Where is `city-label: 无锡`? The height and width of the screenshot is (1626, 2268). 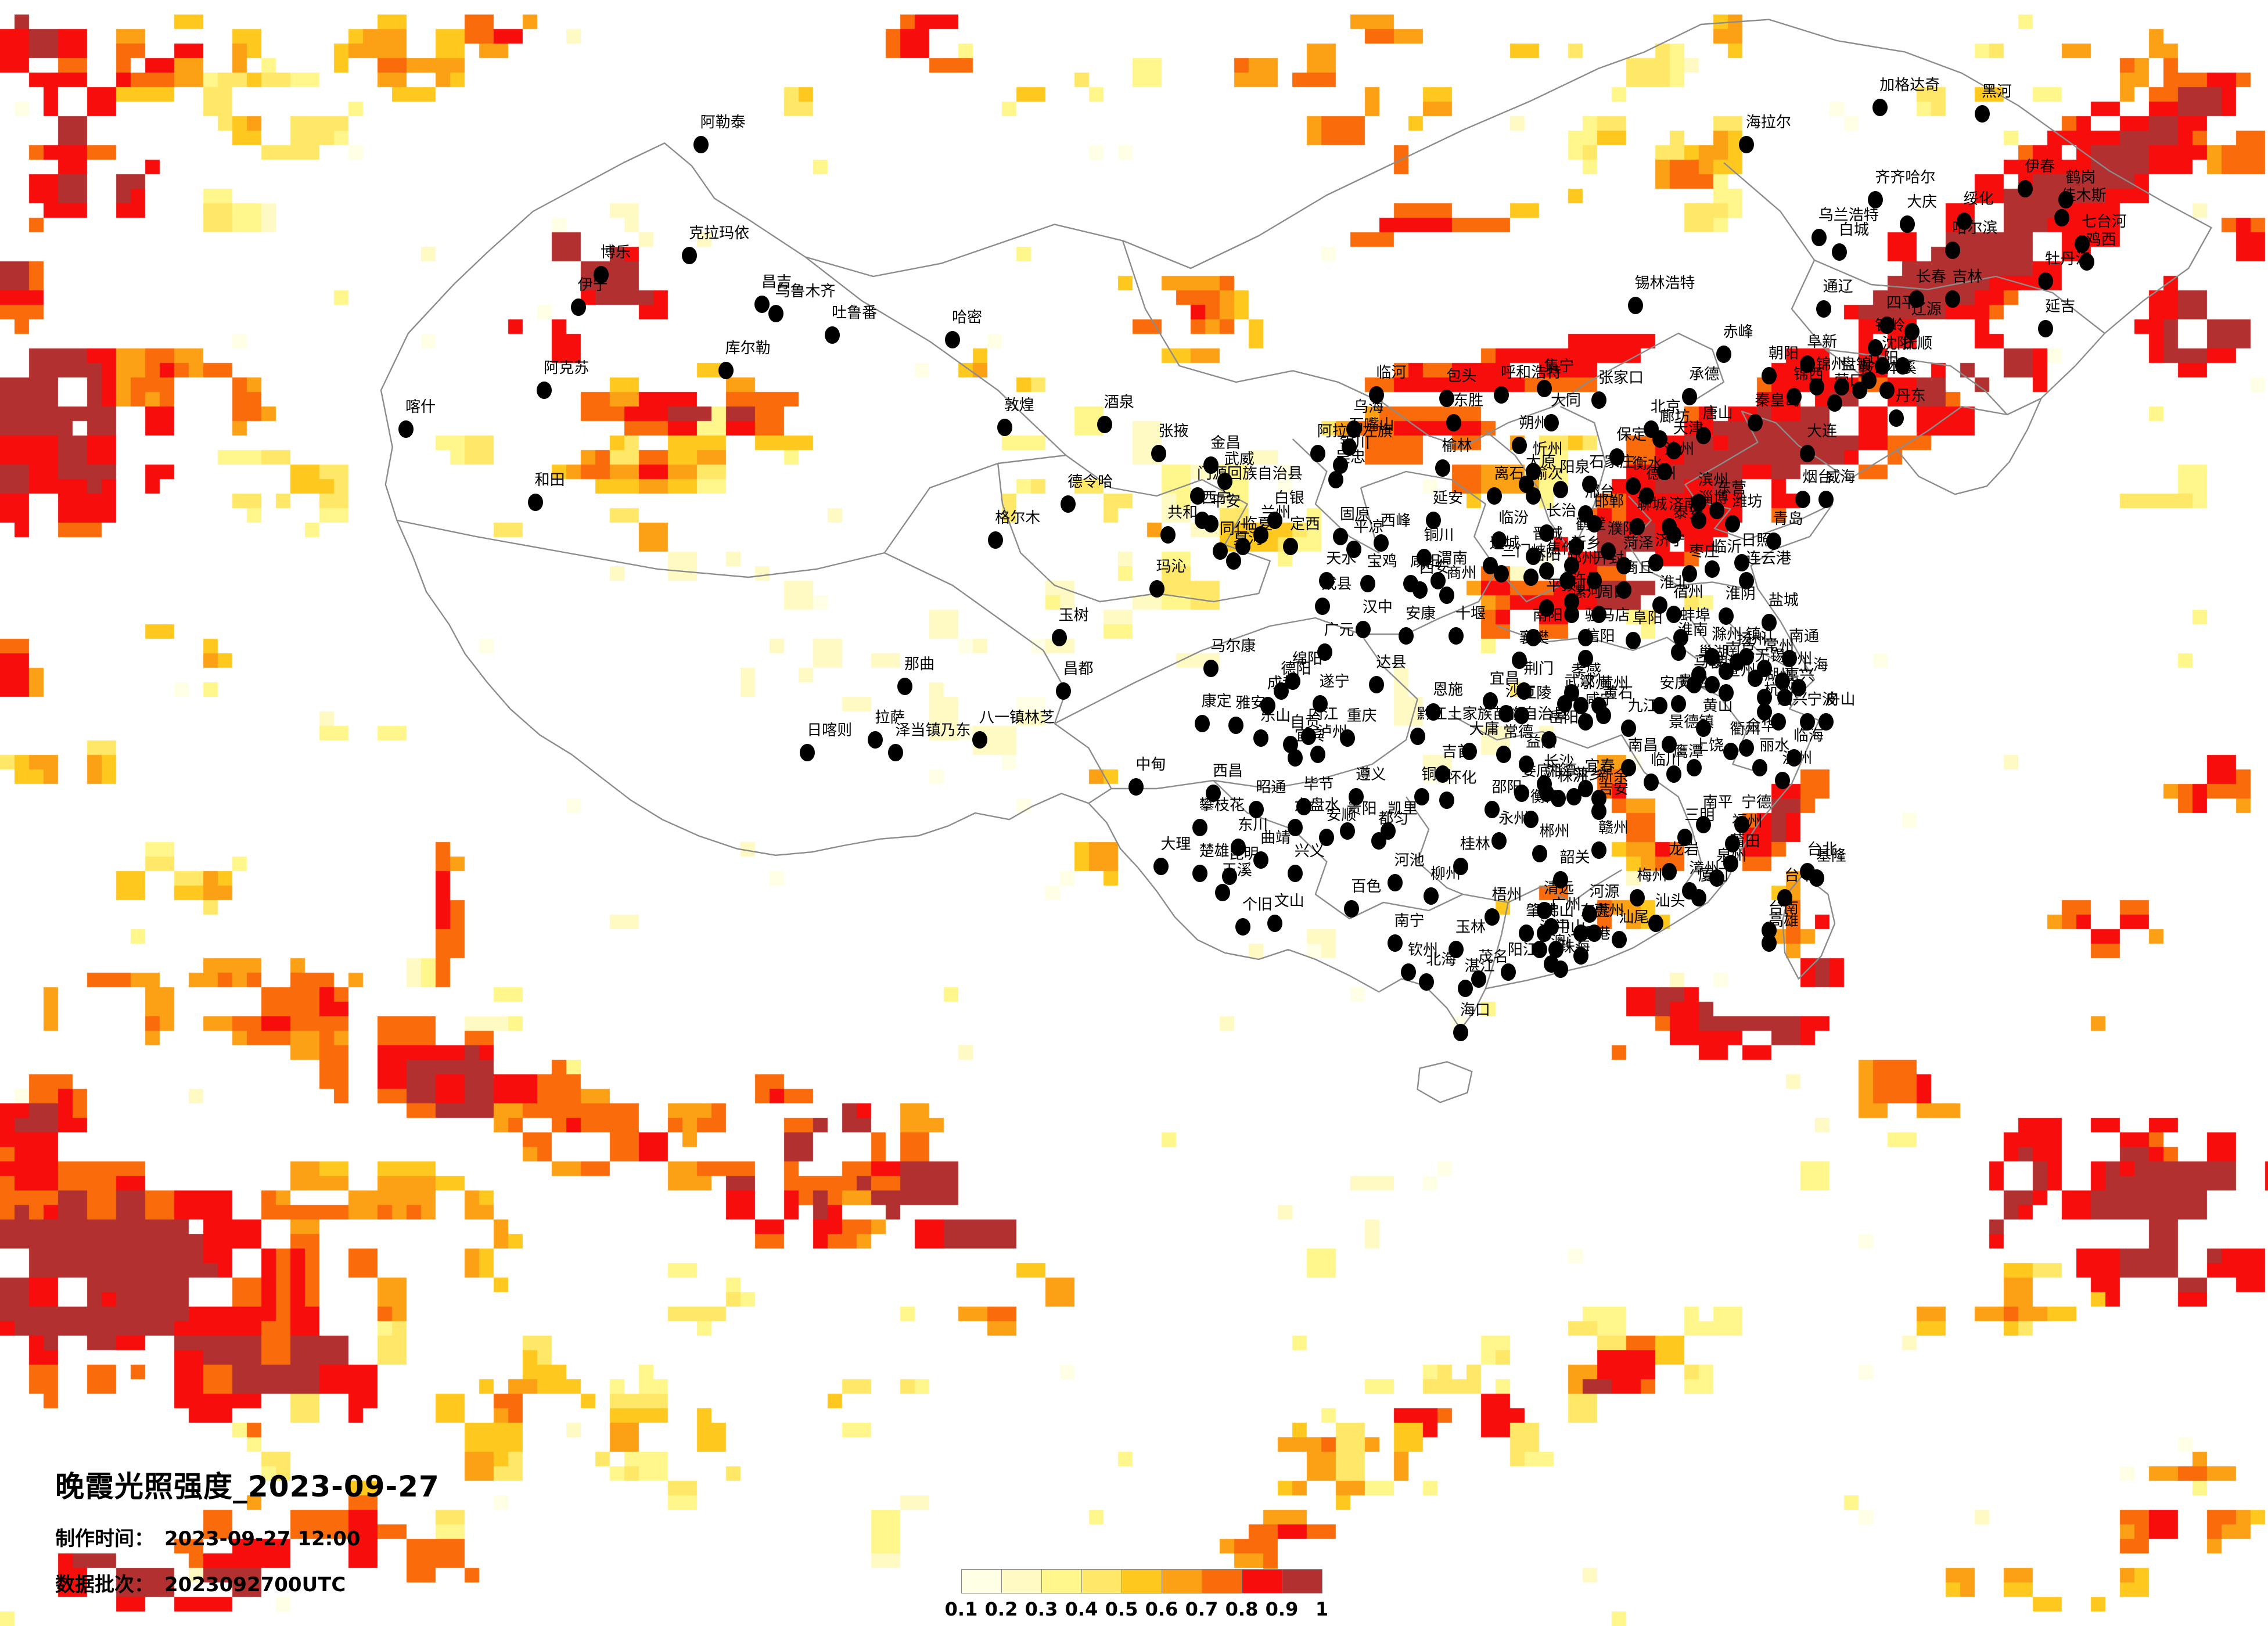
city-label: 无锡 is located at coordinates (1770, 656).